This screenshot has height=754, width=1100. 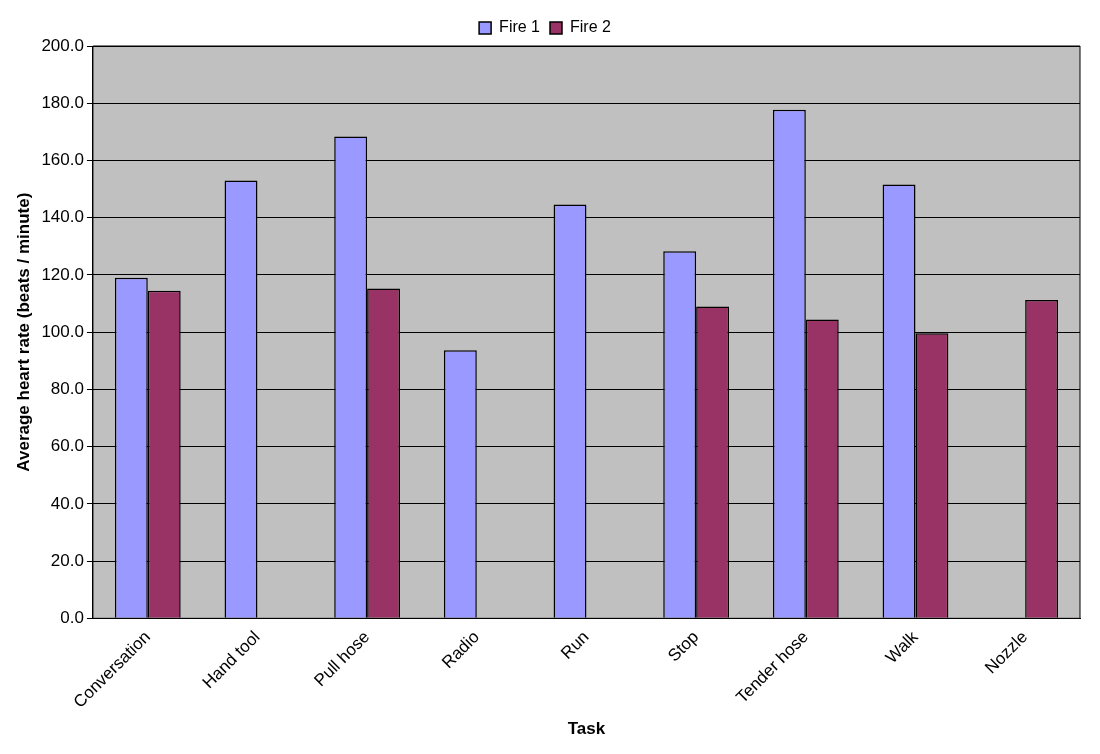 I want to click on y-tick-label: 180.0, so click(x=62, y=102).